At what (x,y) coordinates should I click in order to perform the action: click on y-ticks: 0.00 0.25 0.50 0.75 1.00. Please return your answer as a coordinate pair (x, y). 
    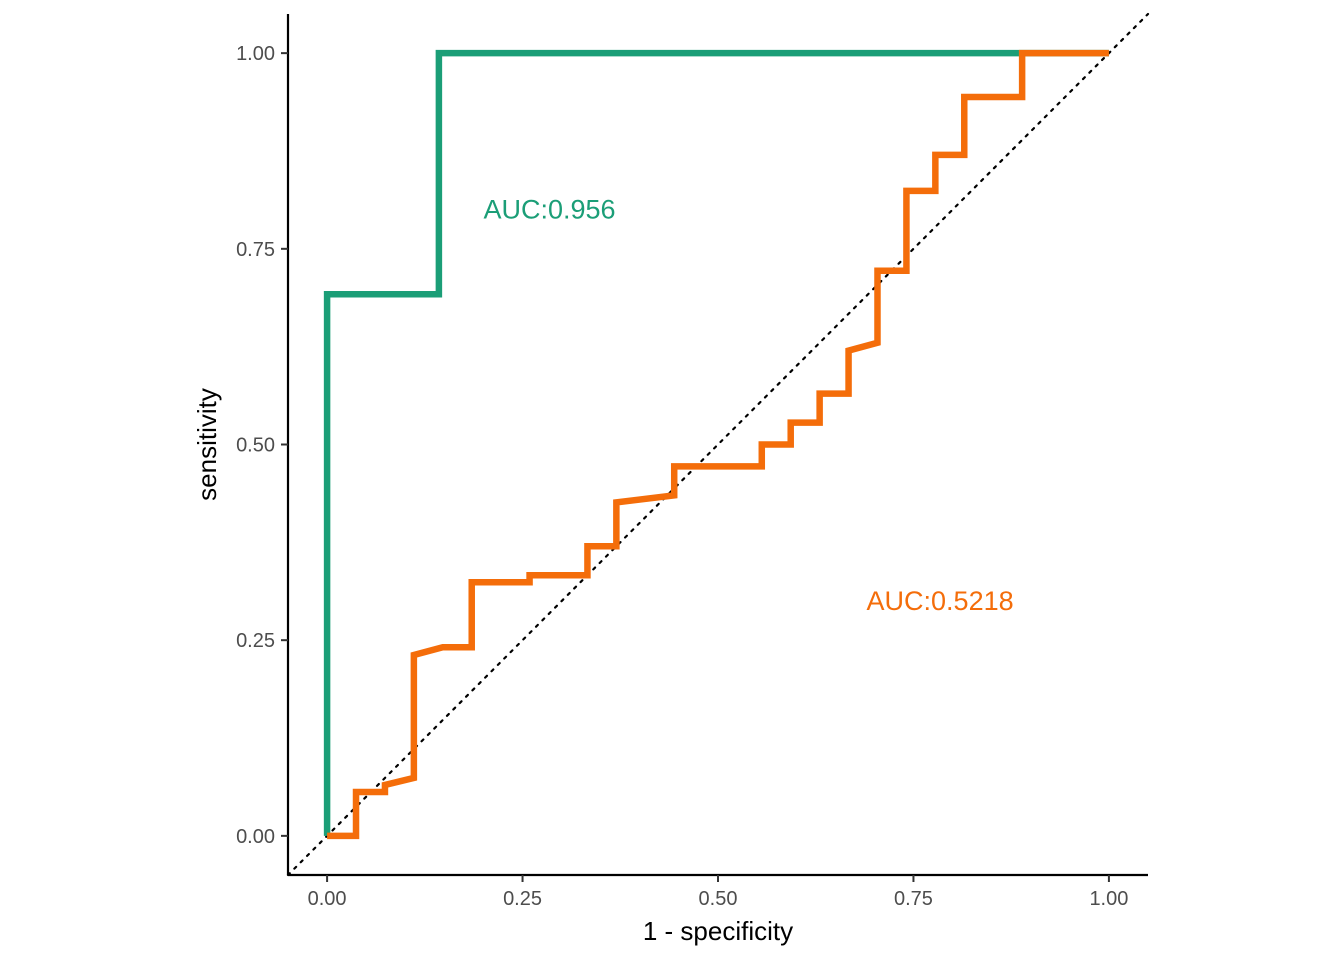
    Looking at the image, I should click on (262, 445).